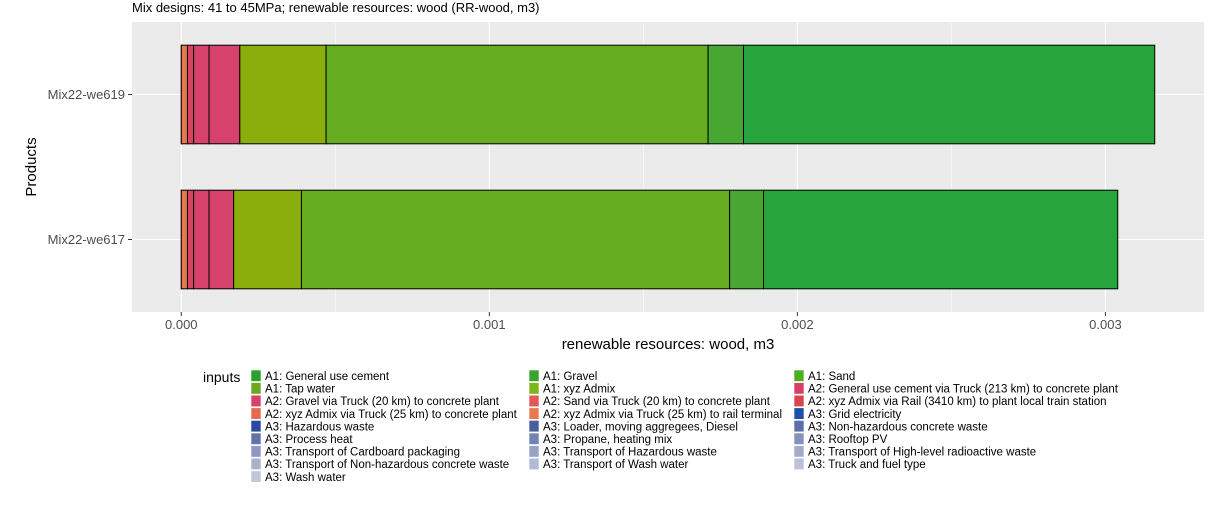  I want to click on legend-item: A3: Transport of Wash water, so click(608, 464).